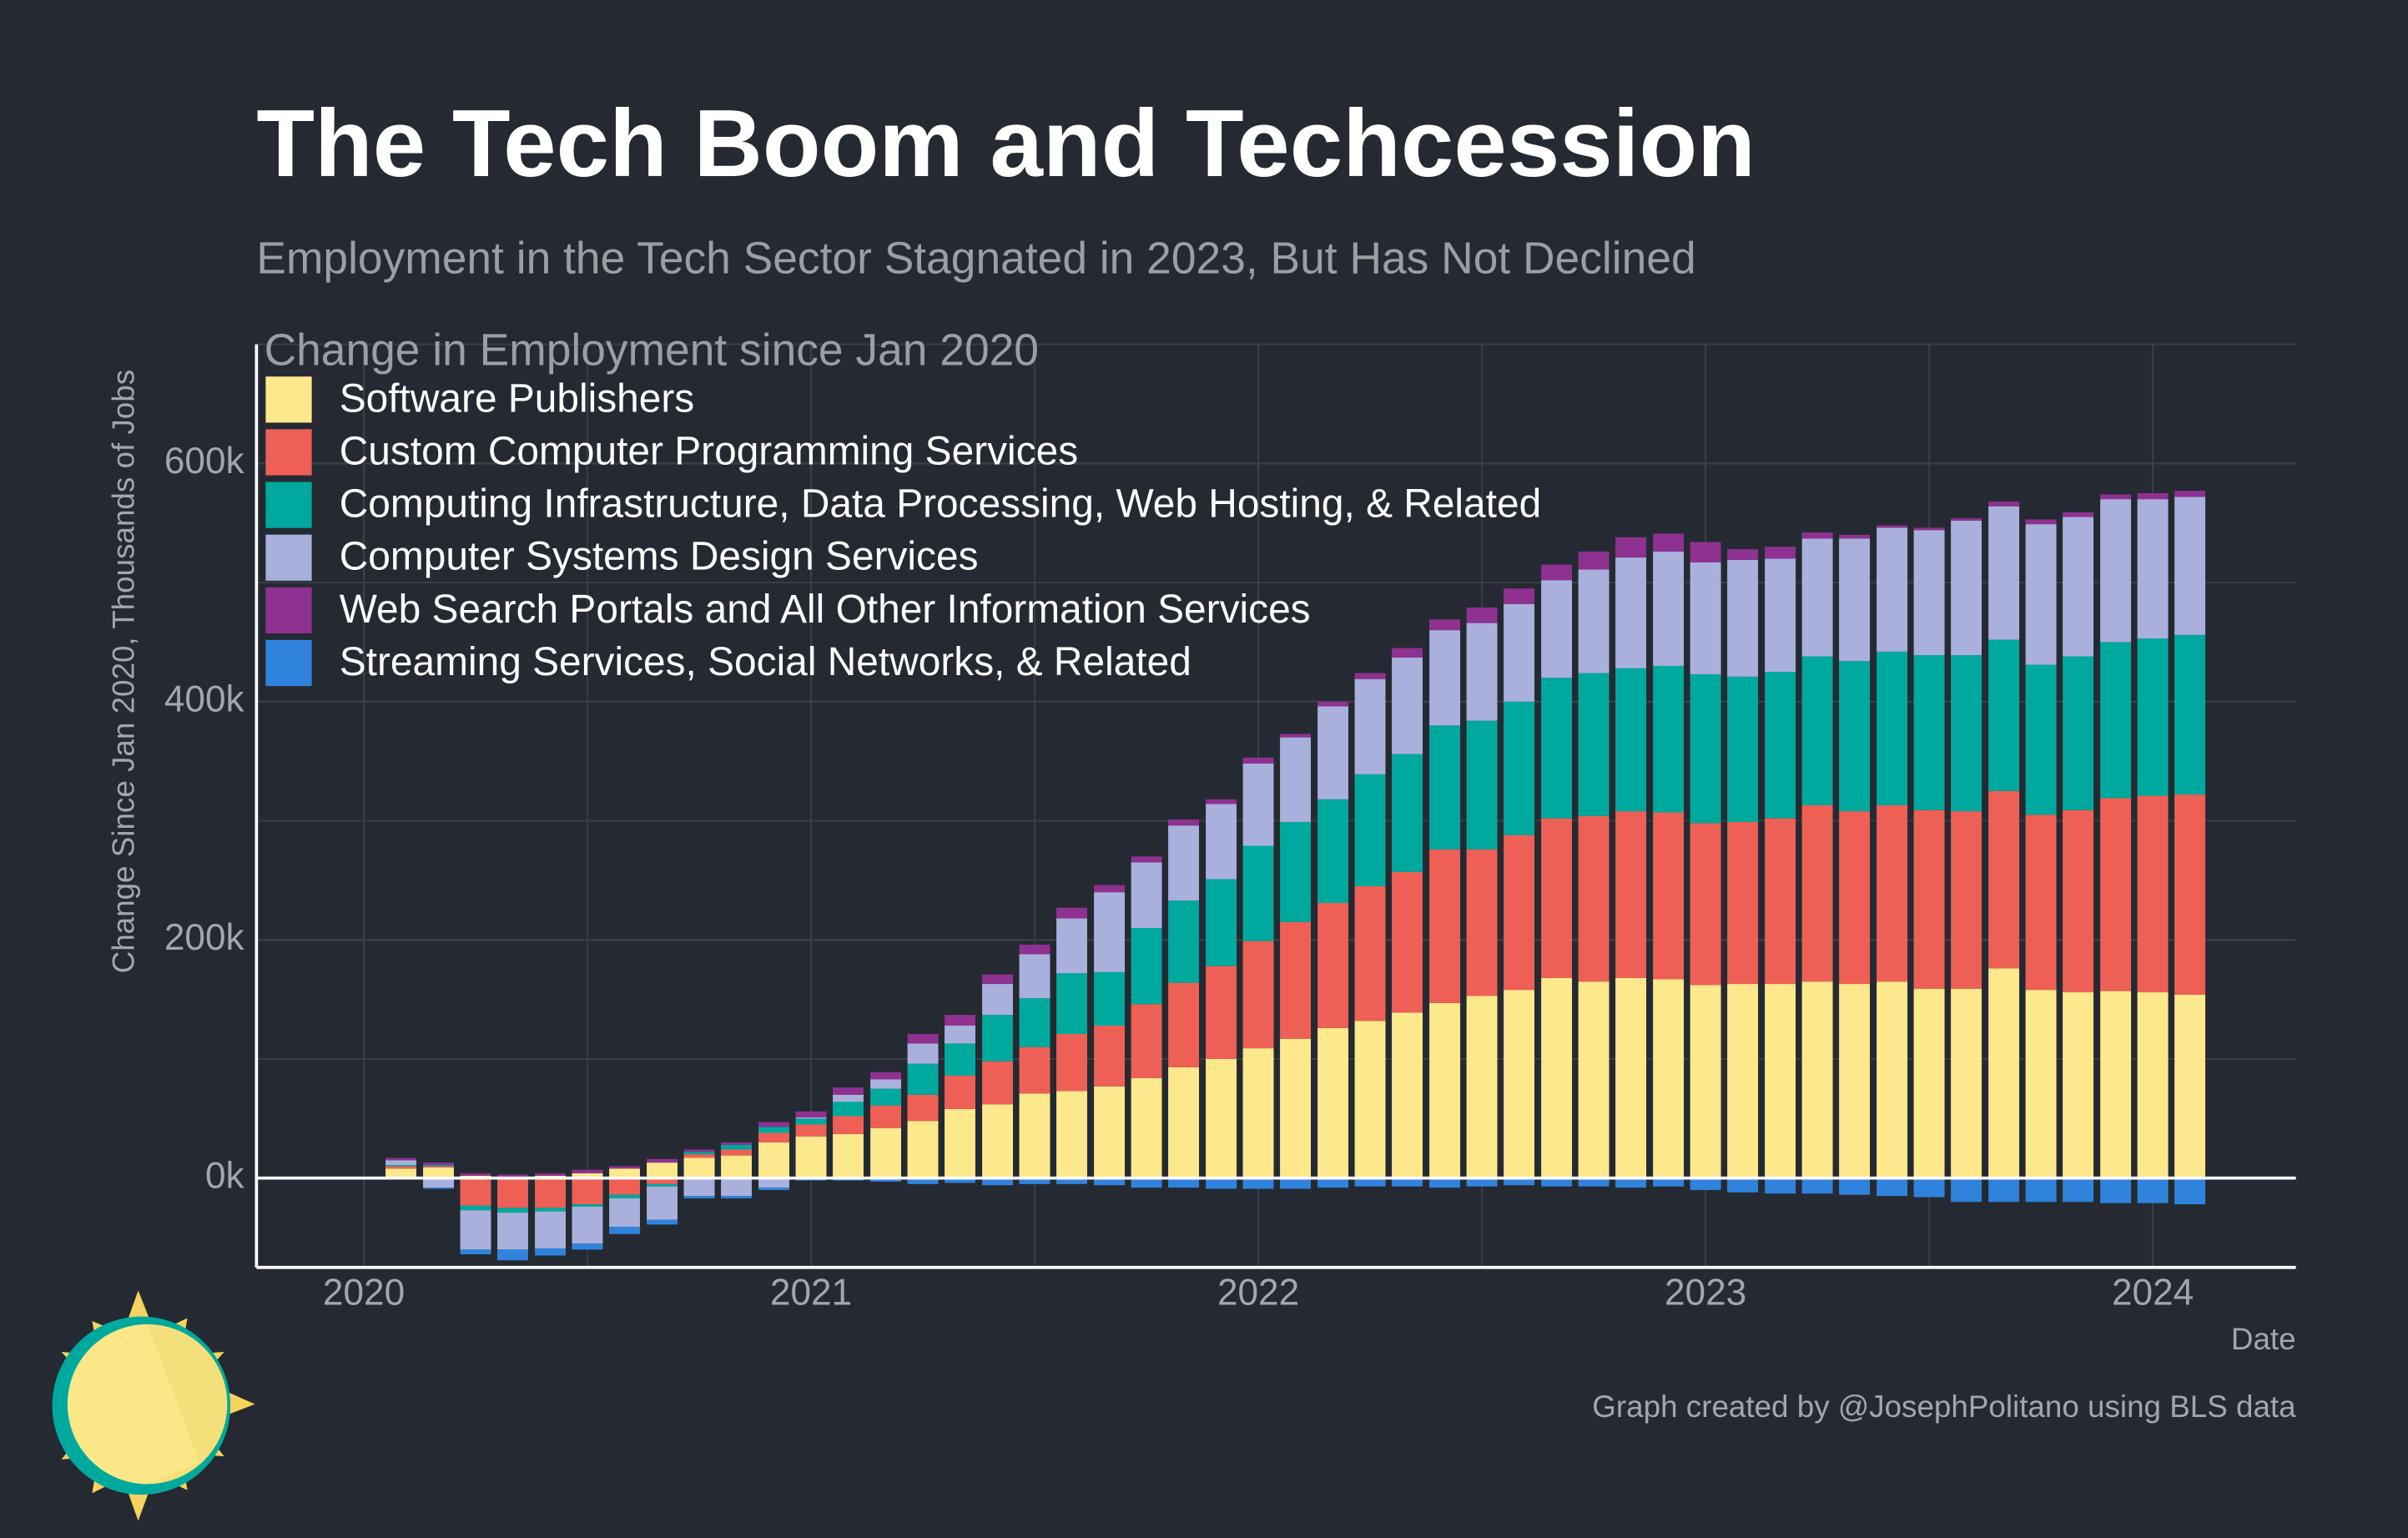  Describe the element at coordinates (1705, 1293) in the screenshot. I see `x-tick-label: 2023` at that location.